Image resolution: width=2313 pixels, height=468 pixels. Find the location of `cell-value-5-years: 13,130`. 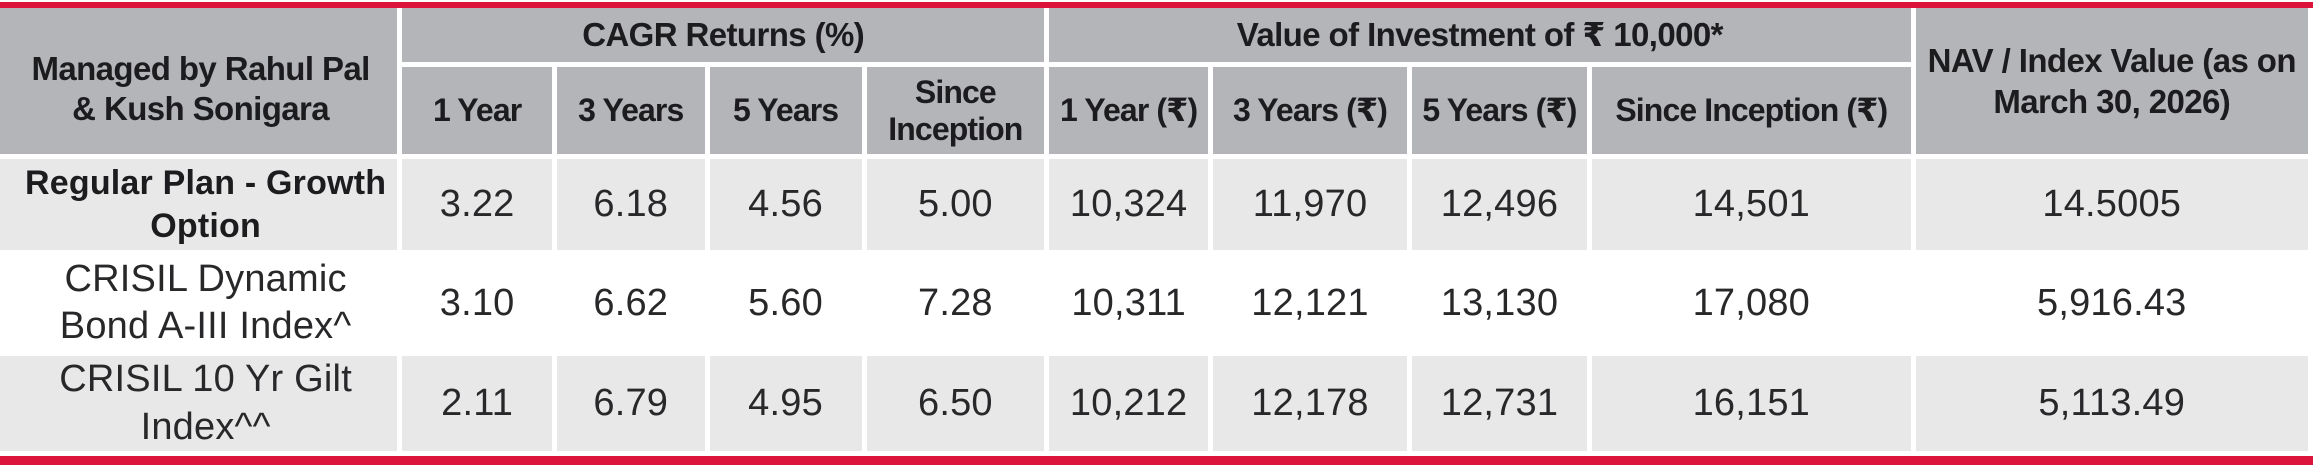

cell-value-5-years: 13,130 is located at coordinates (1499, 303).